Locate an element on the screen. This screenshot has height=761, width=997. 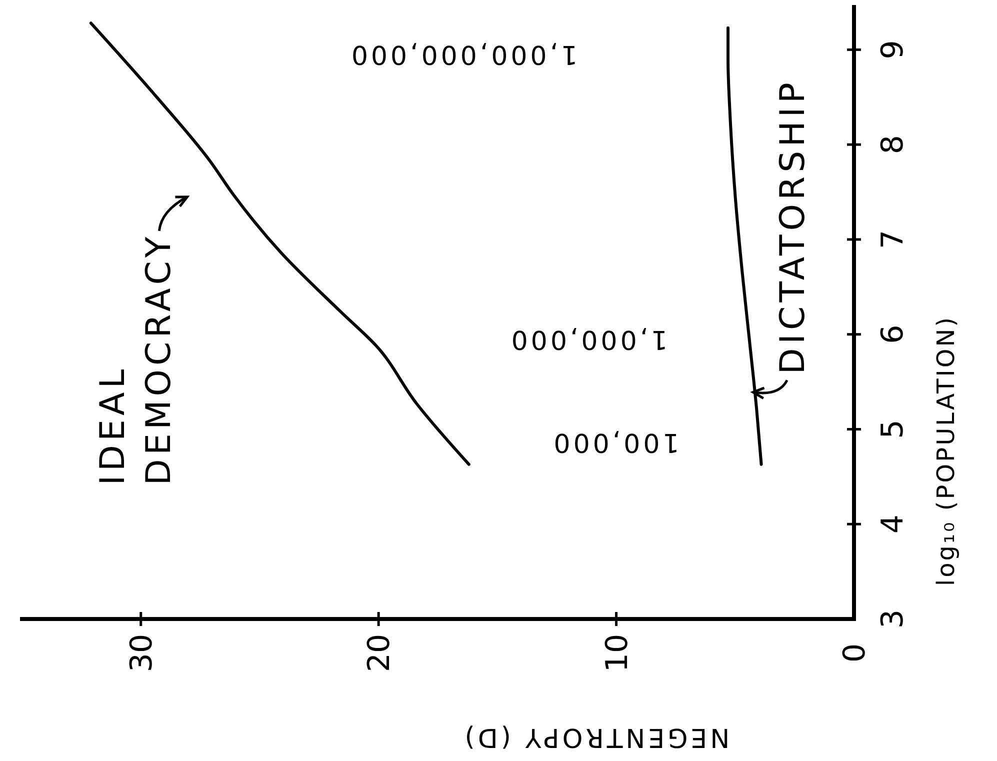
x-axis-title: NEGENTROPY (D) is located at coordinates (596, 737).